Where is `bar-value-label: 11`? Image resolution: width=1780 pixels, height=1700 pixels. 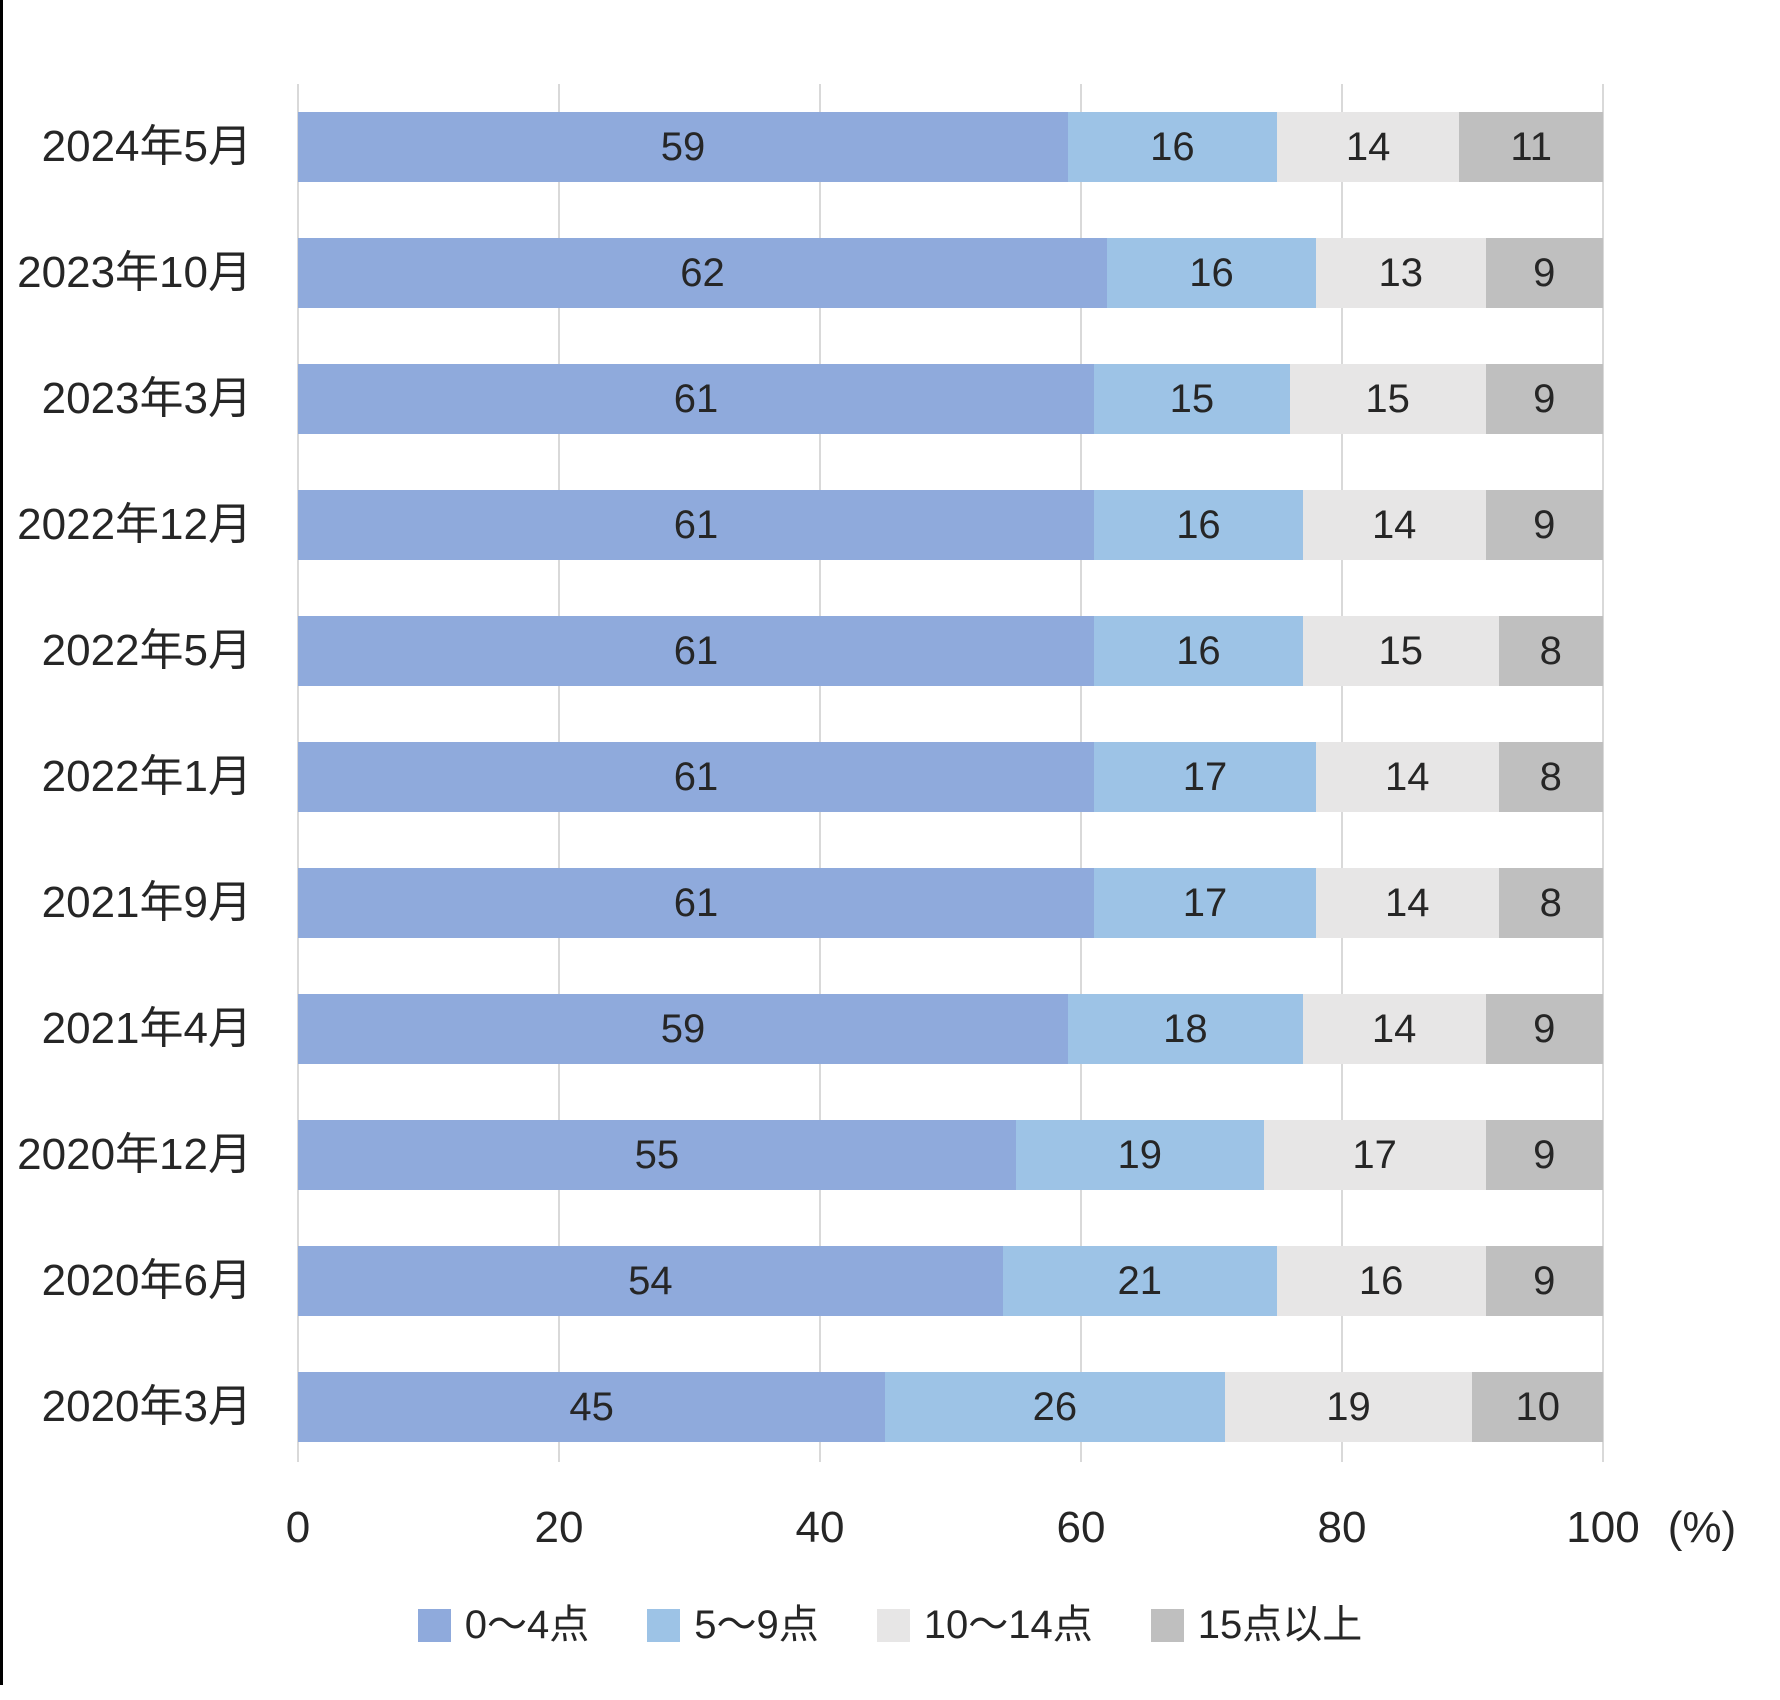
bar-value-label: 11 is located at coordinates (1531, 147).